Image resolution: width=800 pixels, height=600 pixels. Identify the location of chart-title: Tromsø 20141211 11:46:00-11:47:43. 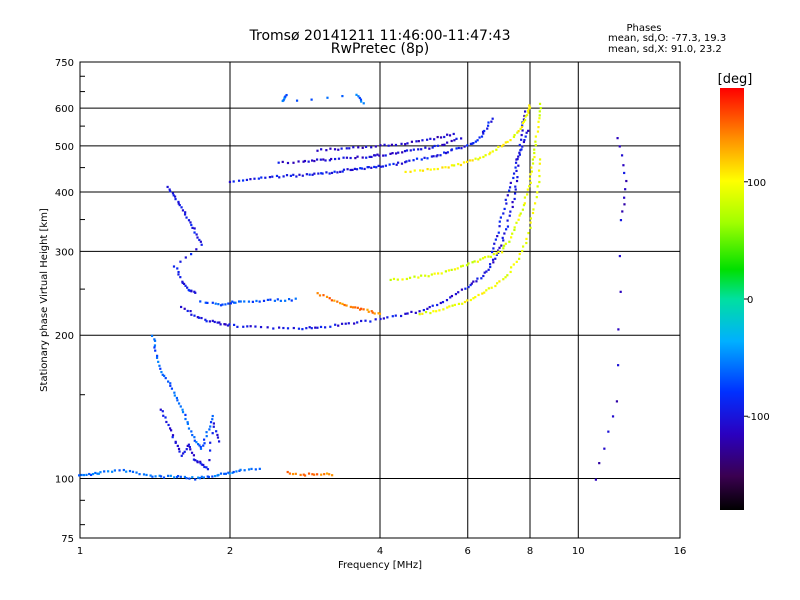
(380, 36).